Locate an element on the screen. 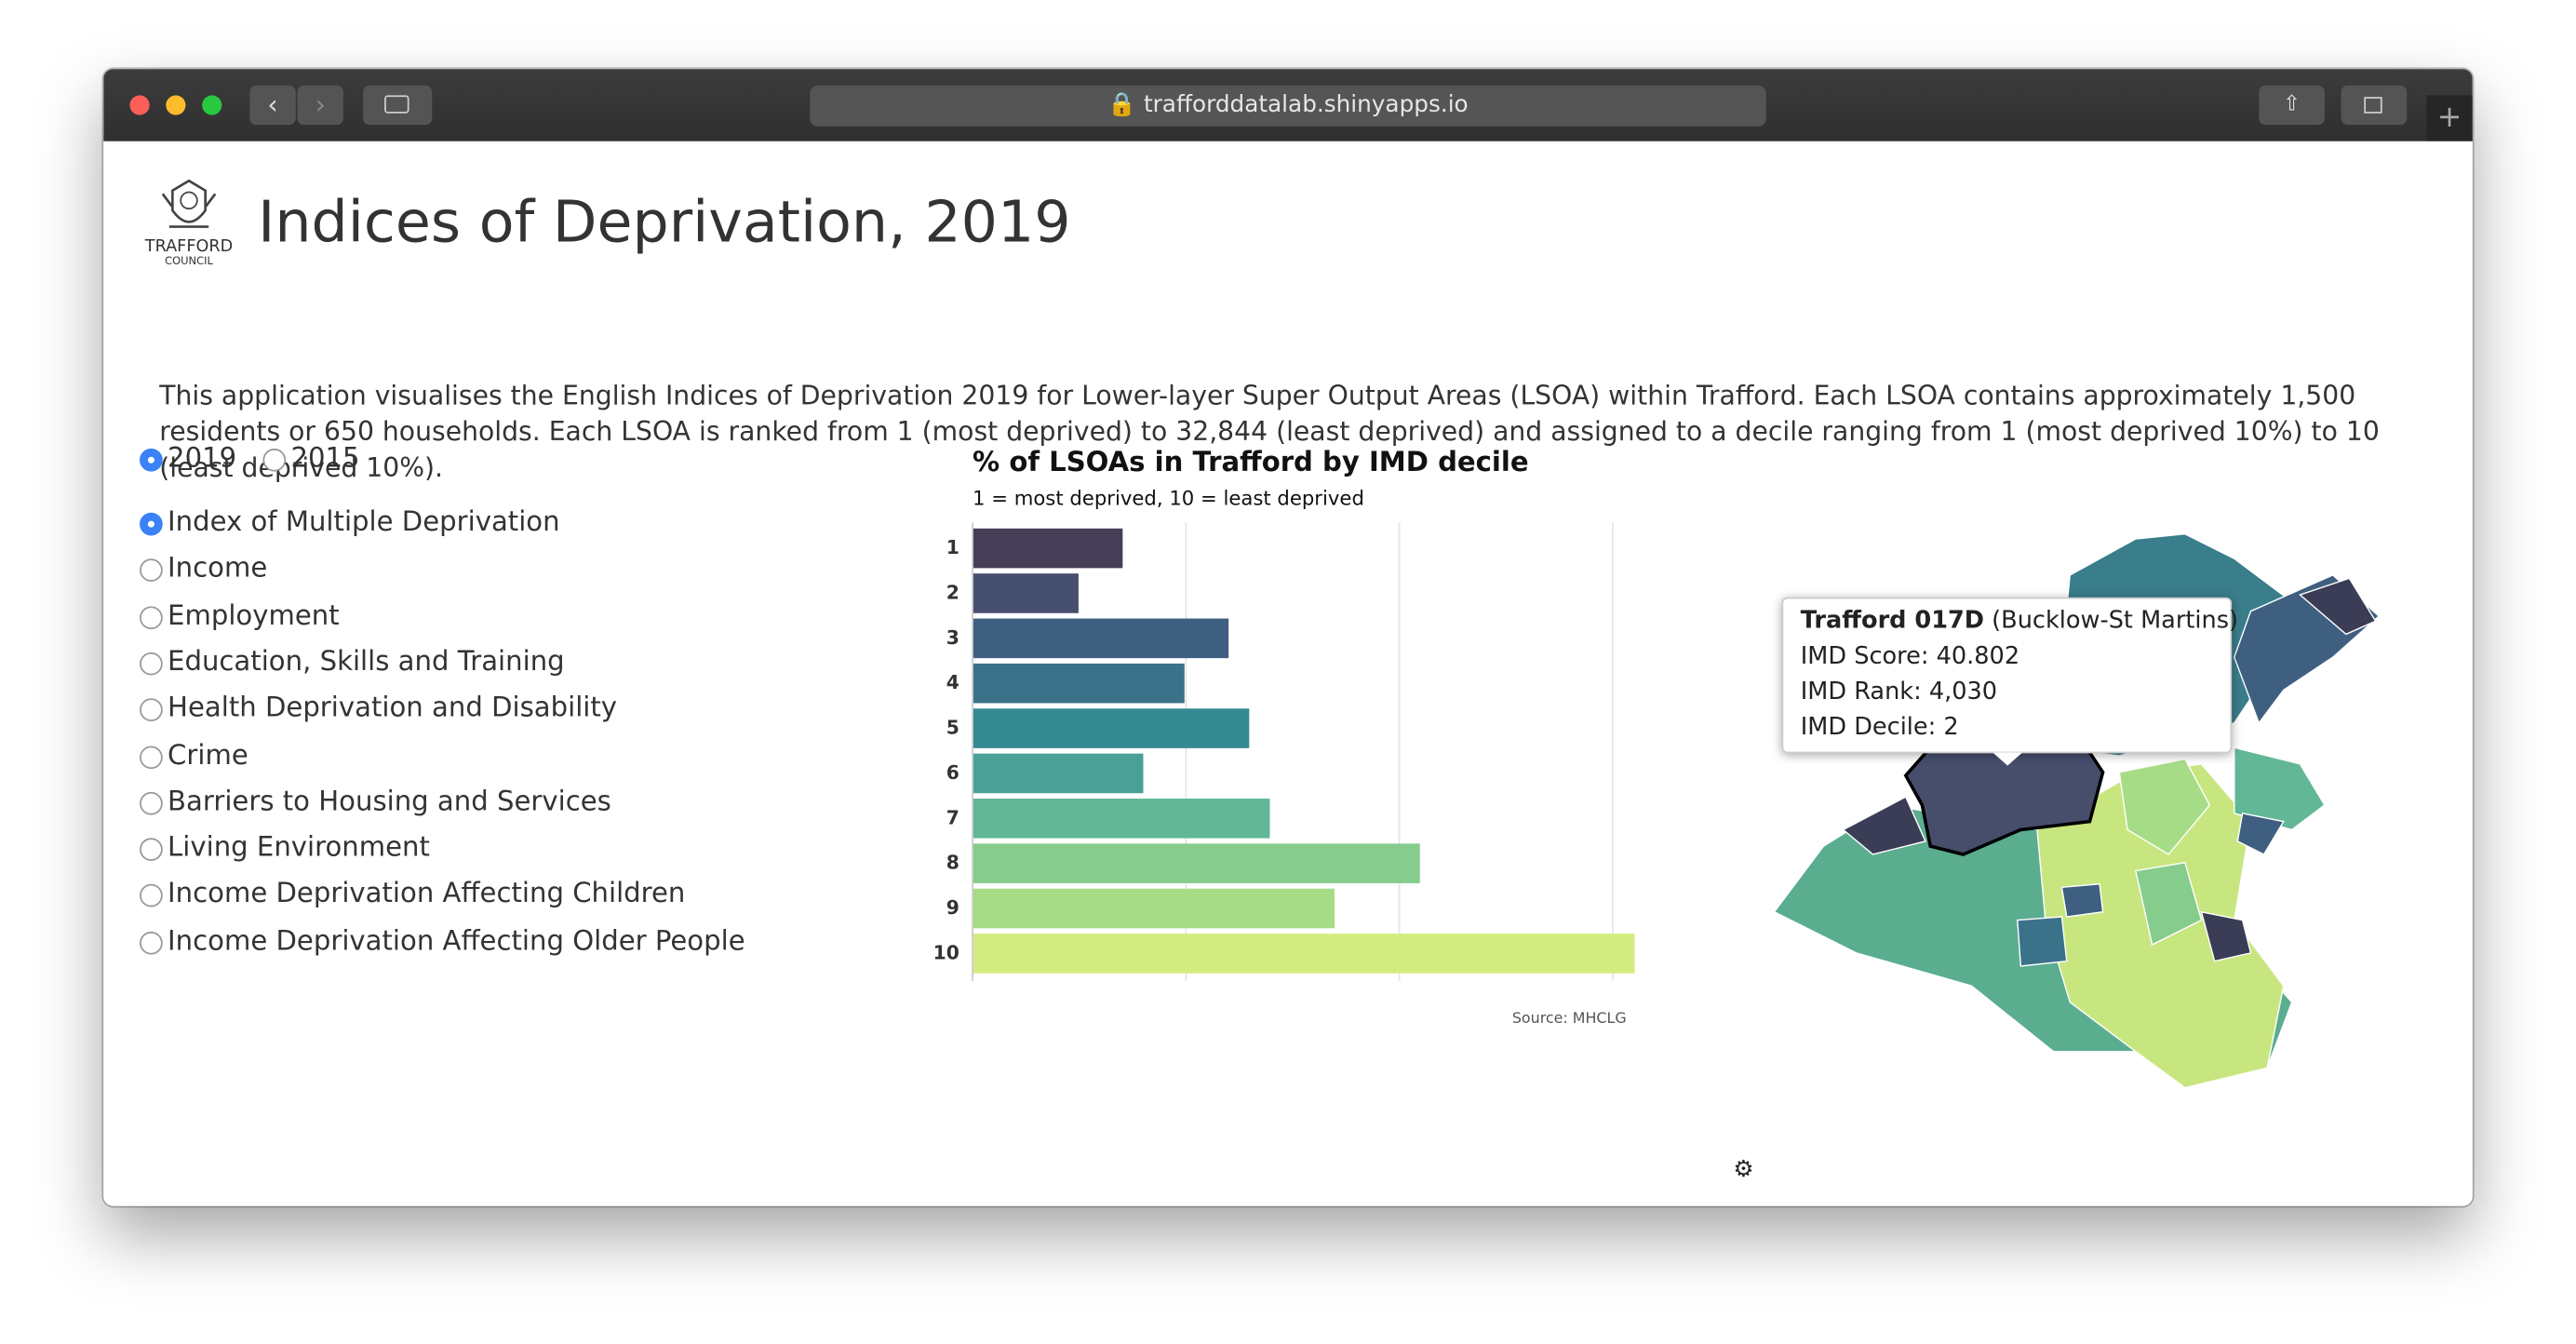 This screenshot has height=1344, width=2576. forward-button: › is located at coordinates (320, 105).